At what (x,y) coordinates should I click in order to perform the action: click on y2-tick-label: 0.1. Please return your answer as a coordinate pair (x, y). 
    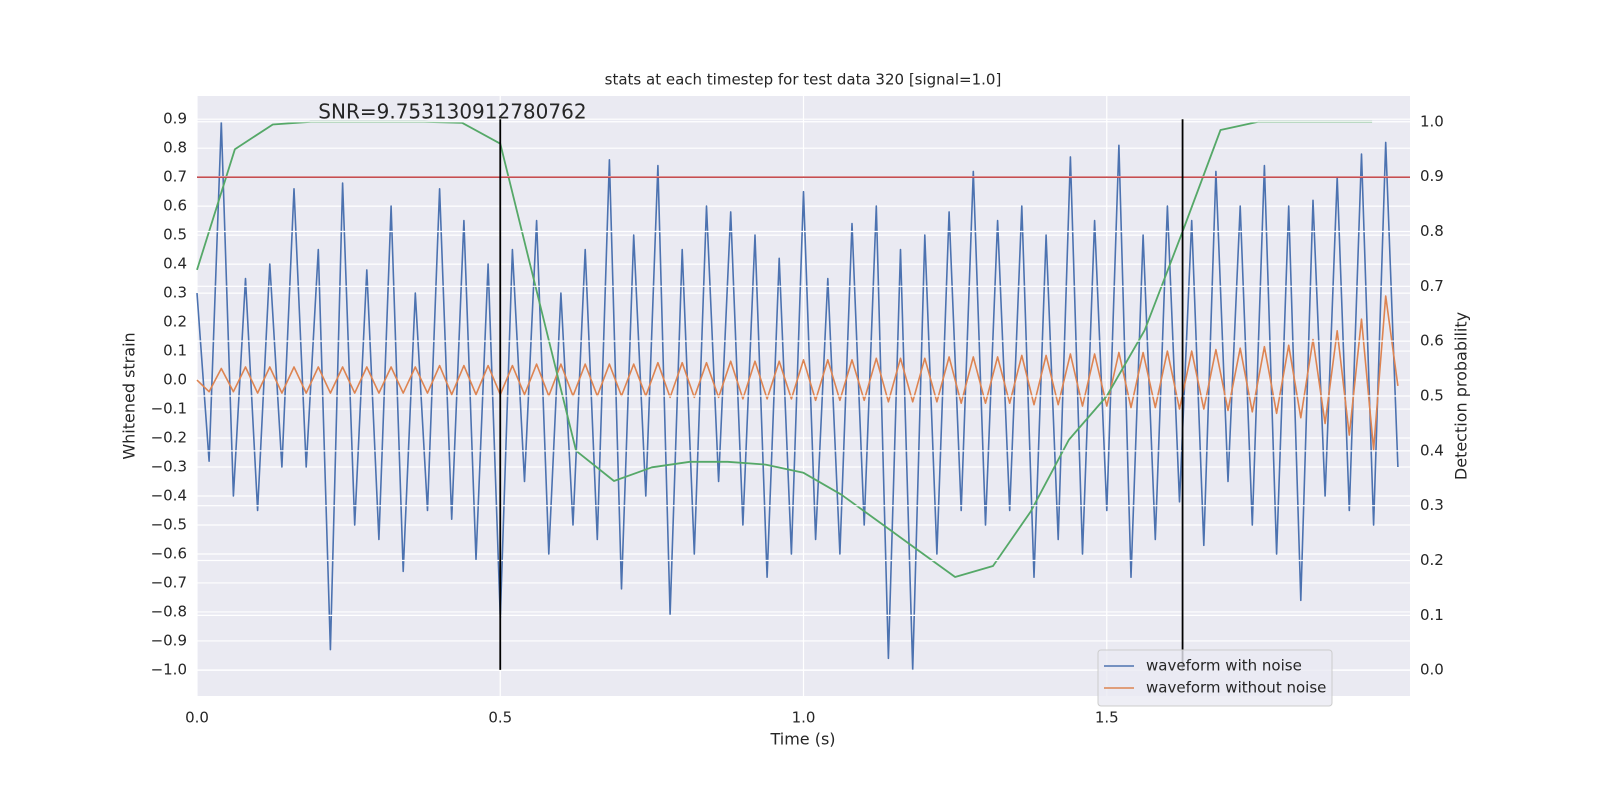
    Looking at the image, I should click on (1432, 615).